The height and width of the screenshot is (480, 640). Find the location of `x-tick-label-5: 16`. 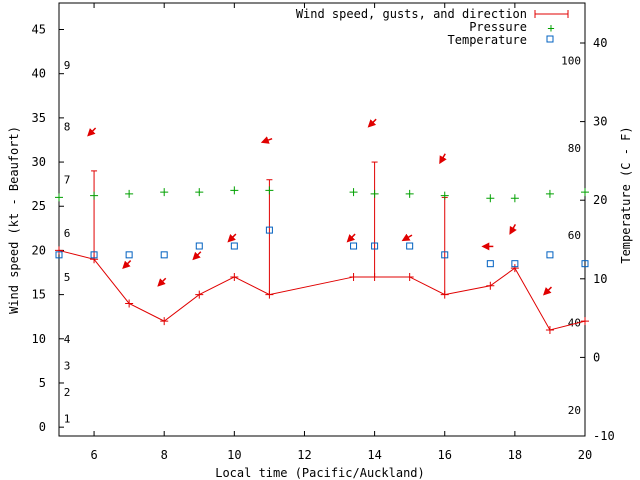

x-tick-label-5: 16 is located at coordinates (445, 455).